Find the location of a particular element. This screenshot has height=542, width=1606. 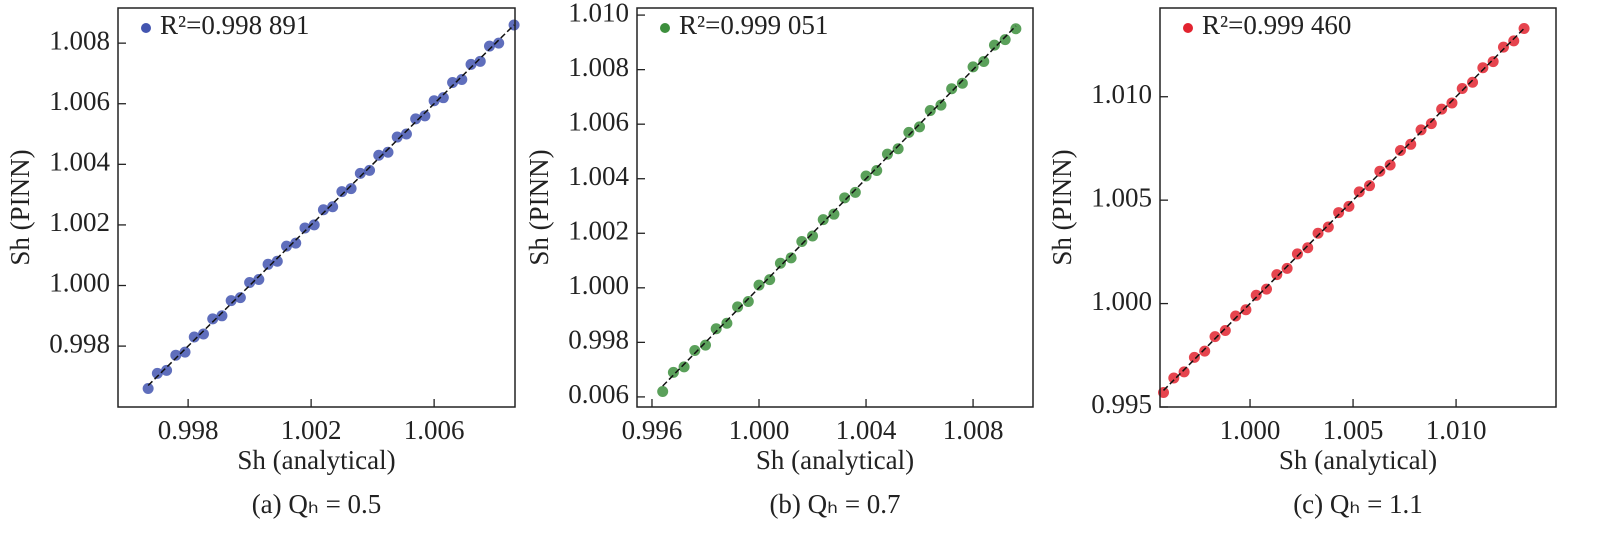

y-tick-label: 0.995 is located at coordinates (1121, 404).